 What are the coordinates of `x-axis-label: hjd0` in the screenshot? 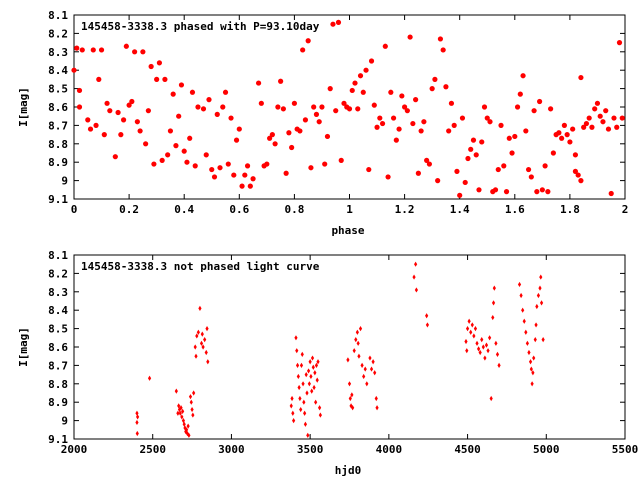 It's located at (348, 470).